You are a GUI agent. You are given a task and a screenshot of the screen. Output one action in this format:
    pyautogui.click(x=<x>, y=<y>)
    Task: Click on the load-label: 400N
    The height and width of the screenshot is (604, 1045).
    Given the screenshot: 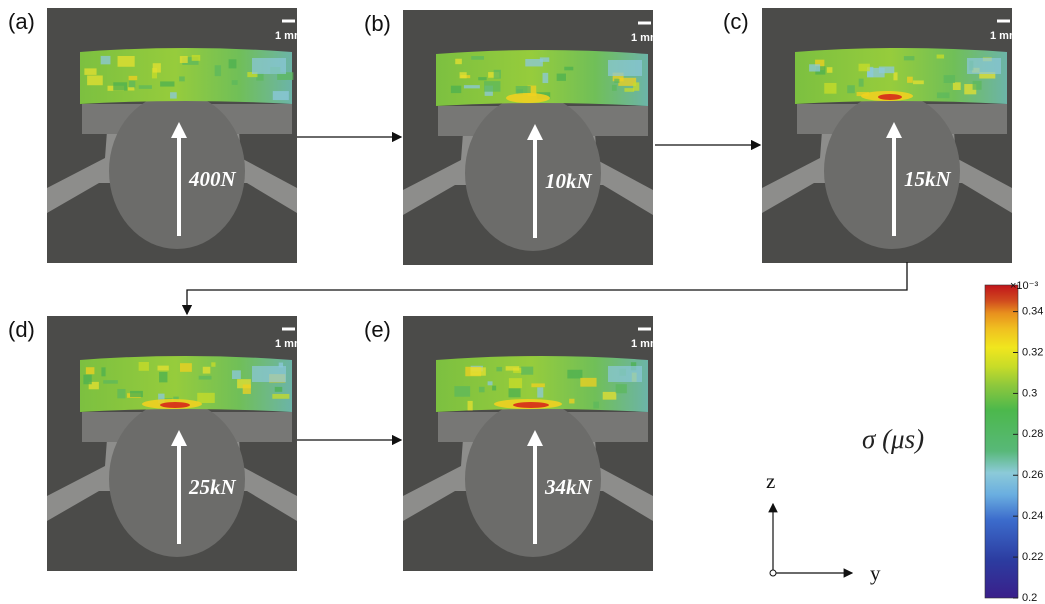 What is the action you would take?
    pyautogui.click(x=212, y=179)
    